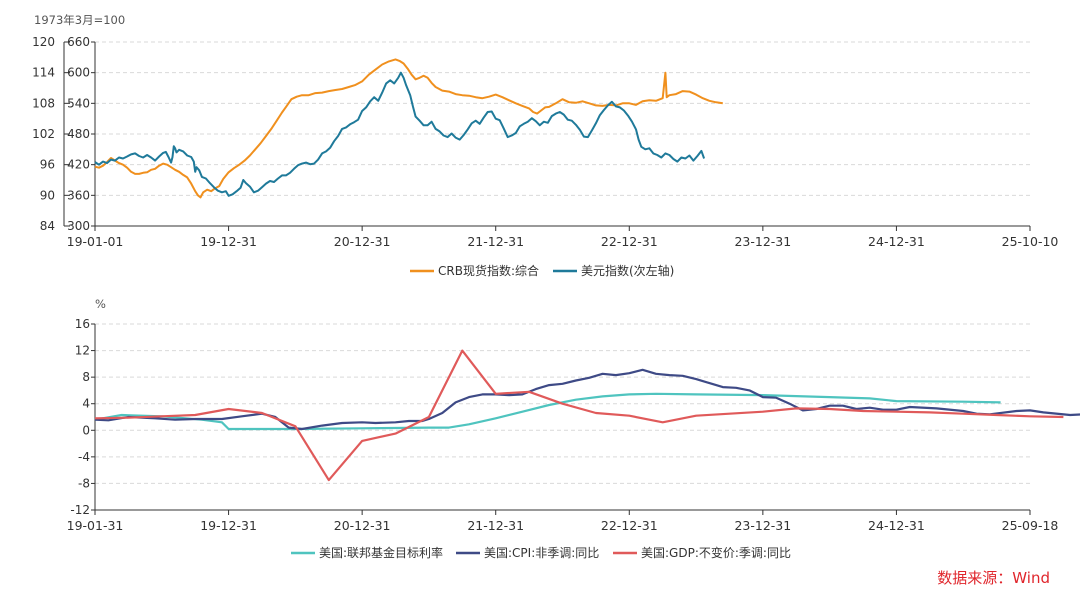 This screenshot has width=1080, height=594. What do you see at coordinates (84, 483) in the screenshot?
I see `bottom-y-tick-label: -8` at bounding box center [84, 483].